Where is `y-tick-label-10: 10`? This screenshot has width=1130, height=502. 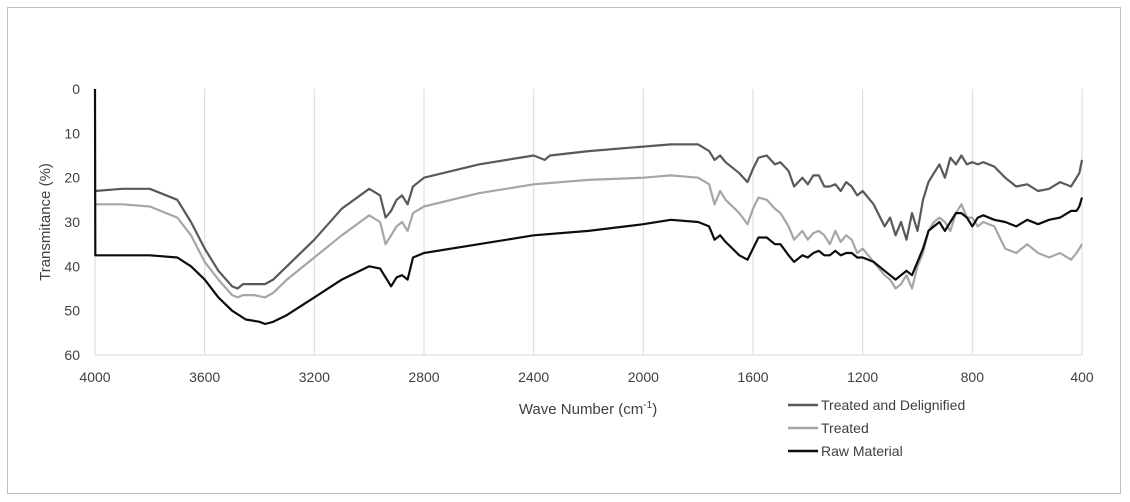
y-tick-label-10: 10 is located at coordinates (72, 133).